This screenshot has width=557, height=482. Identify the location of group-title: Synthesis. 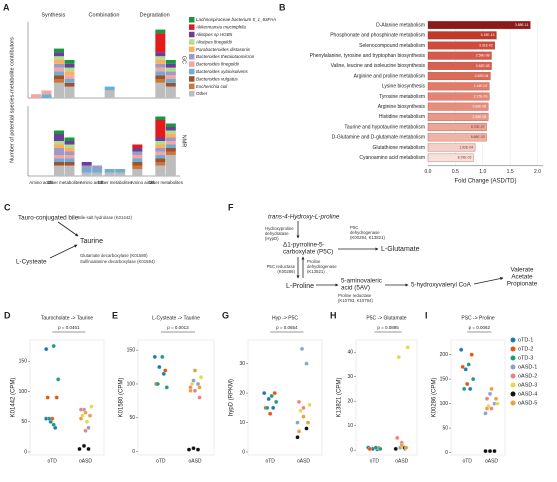
(53, 15).